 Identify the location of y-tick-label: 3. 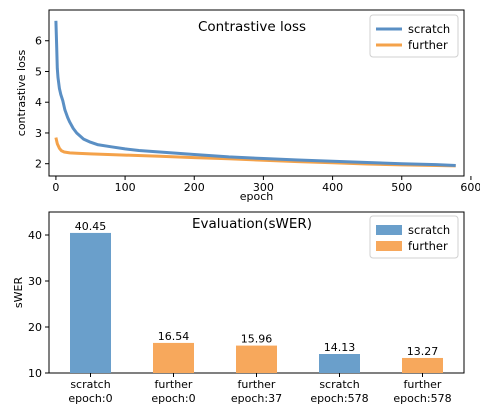
(38, 133).